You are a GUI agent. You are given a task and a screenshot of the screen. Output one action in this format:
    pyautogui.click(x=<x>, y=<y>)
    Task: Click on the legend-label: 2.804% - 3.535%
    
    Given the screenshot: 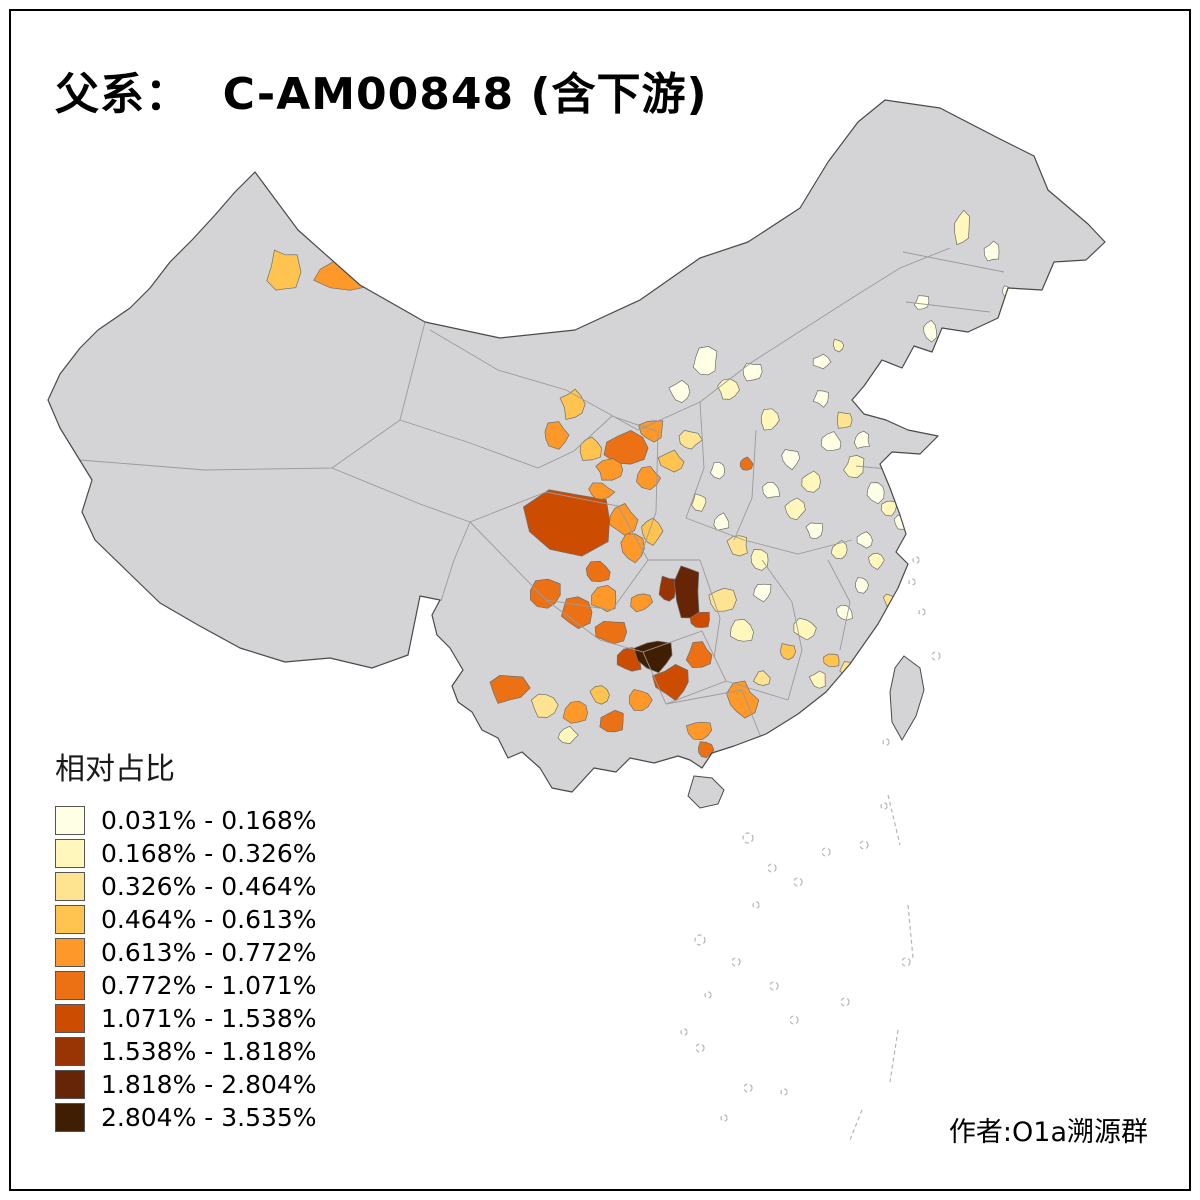 What is the action you would take?
    pyautogui.click(x=209, y=1117)
    